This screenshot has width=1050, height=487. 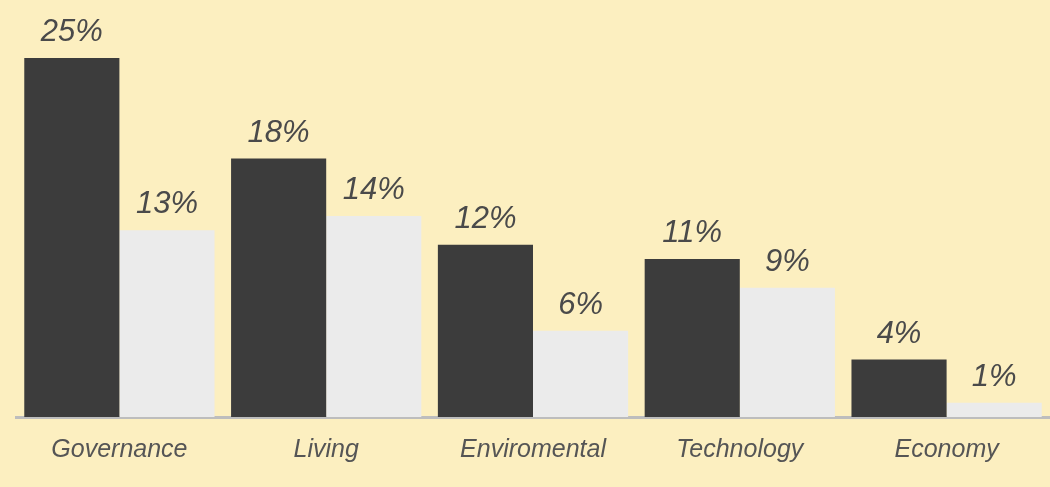 I want to click on data-label: 1%, so click(x=994, y=375).